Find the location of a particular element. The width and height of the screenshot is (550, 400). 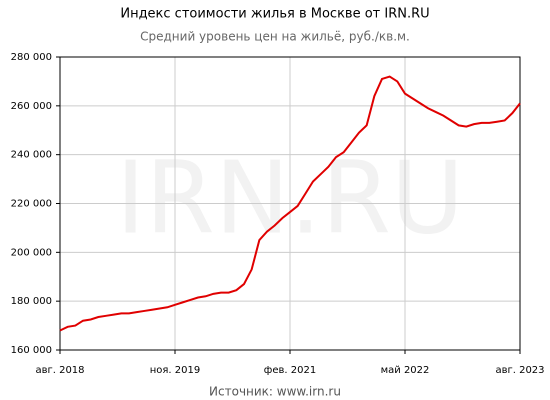

x-tick-label: ноя. 2019 is located at coordinates (175, 370).